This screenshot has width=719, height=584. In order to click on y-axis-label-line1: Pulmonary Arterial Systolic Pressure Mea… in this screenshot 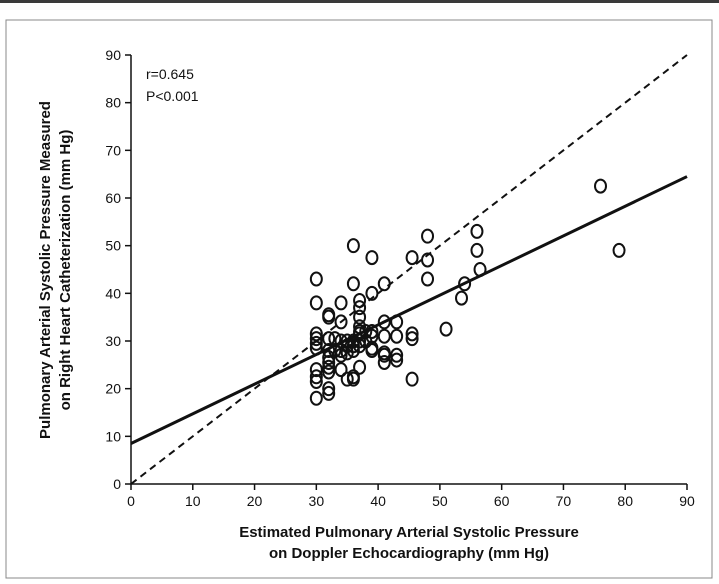, I will do `click(45, 270)`.